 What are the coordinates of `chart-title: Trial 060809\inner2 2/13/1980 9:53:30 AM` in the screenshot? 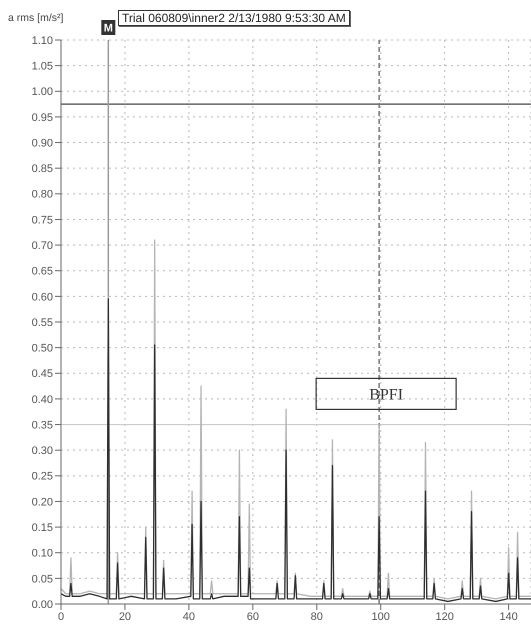 It's located at (234, 18).